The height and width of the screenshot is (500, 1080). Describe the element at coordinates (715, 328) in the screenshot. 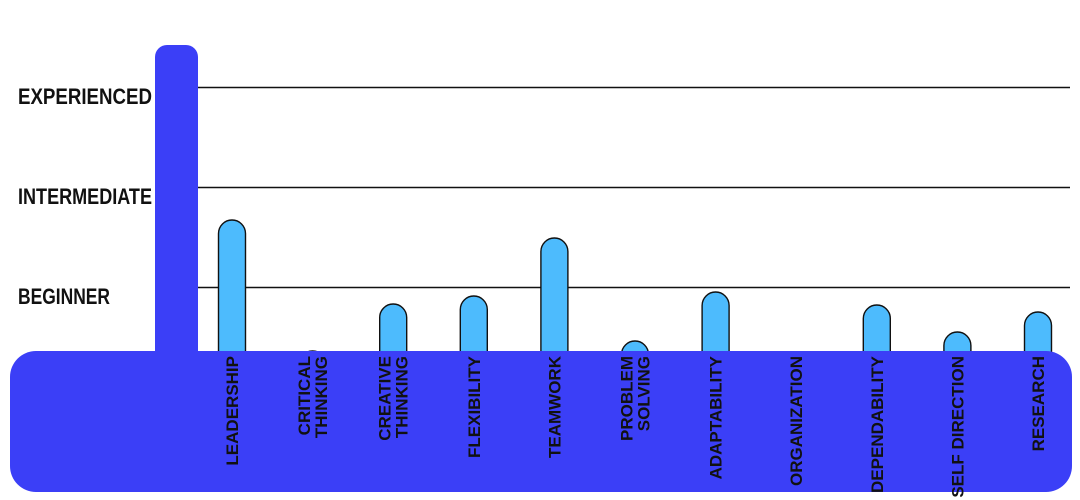

I see `bar-adaptability` at that location.